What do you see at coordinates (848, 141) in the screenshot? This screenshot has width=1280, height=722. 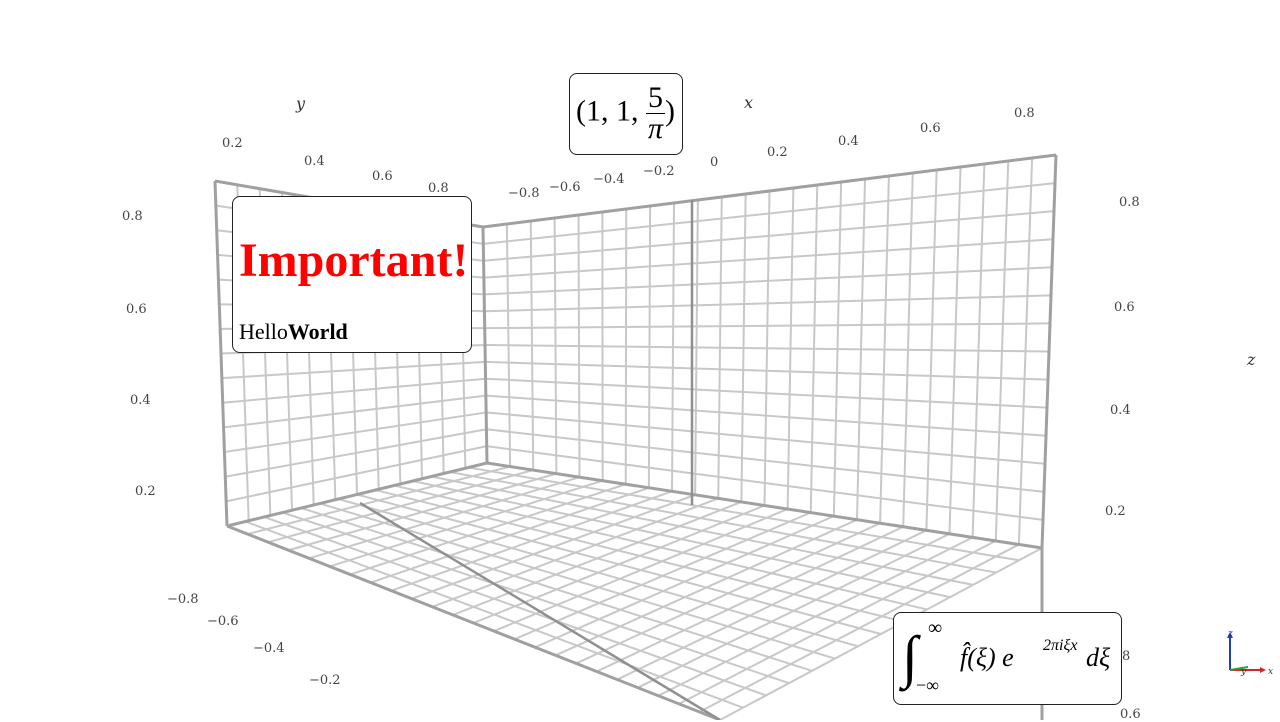 I see `x-tick: 0.4` at bounding box center [848, 141].